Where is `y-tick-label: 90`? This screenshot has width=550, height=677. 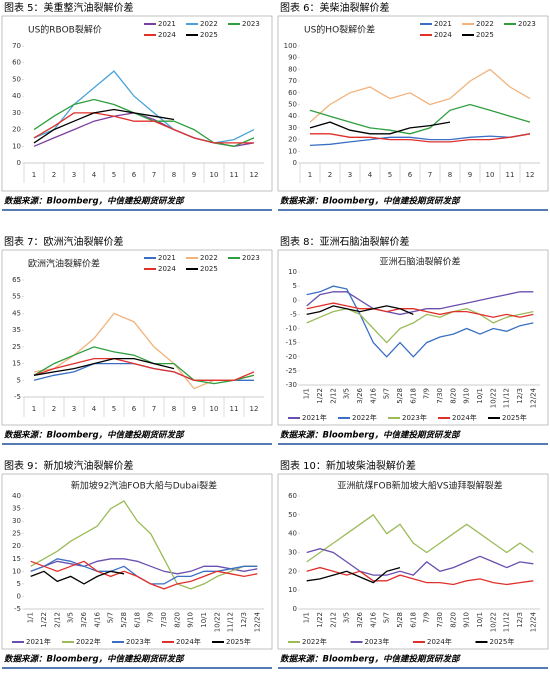
y-tick-label: 90 is located at coordinates (292, 58).